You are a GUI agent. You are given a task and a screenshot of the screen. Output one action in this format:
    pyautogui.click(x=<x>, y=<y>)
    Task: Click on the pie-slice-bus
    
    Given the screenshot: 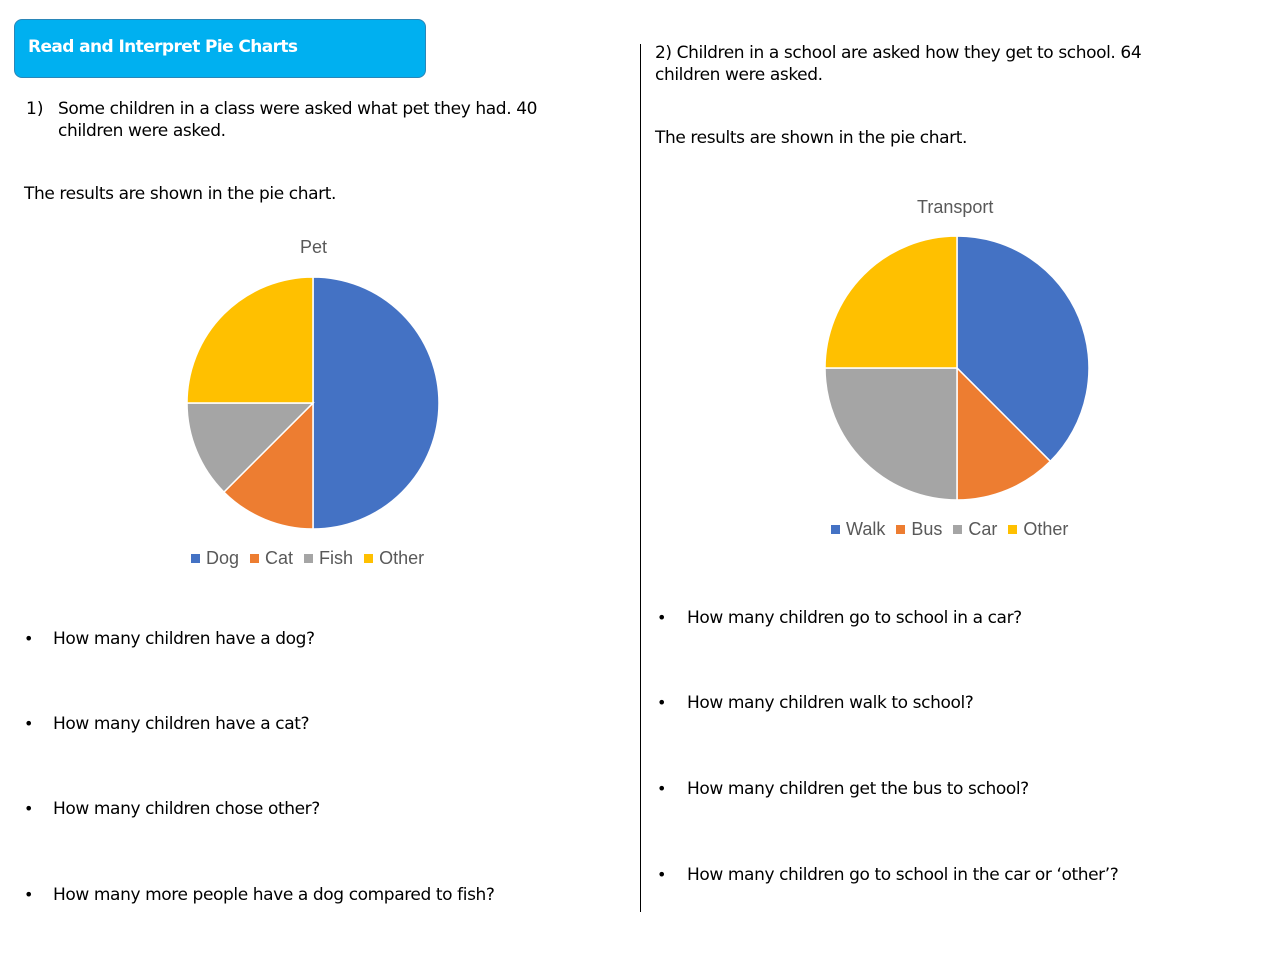 What is the action you would take?
    pyautogui.click(x=1004, y=433)
    